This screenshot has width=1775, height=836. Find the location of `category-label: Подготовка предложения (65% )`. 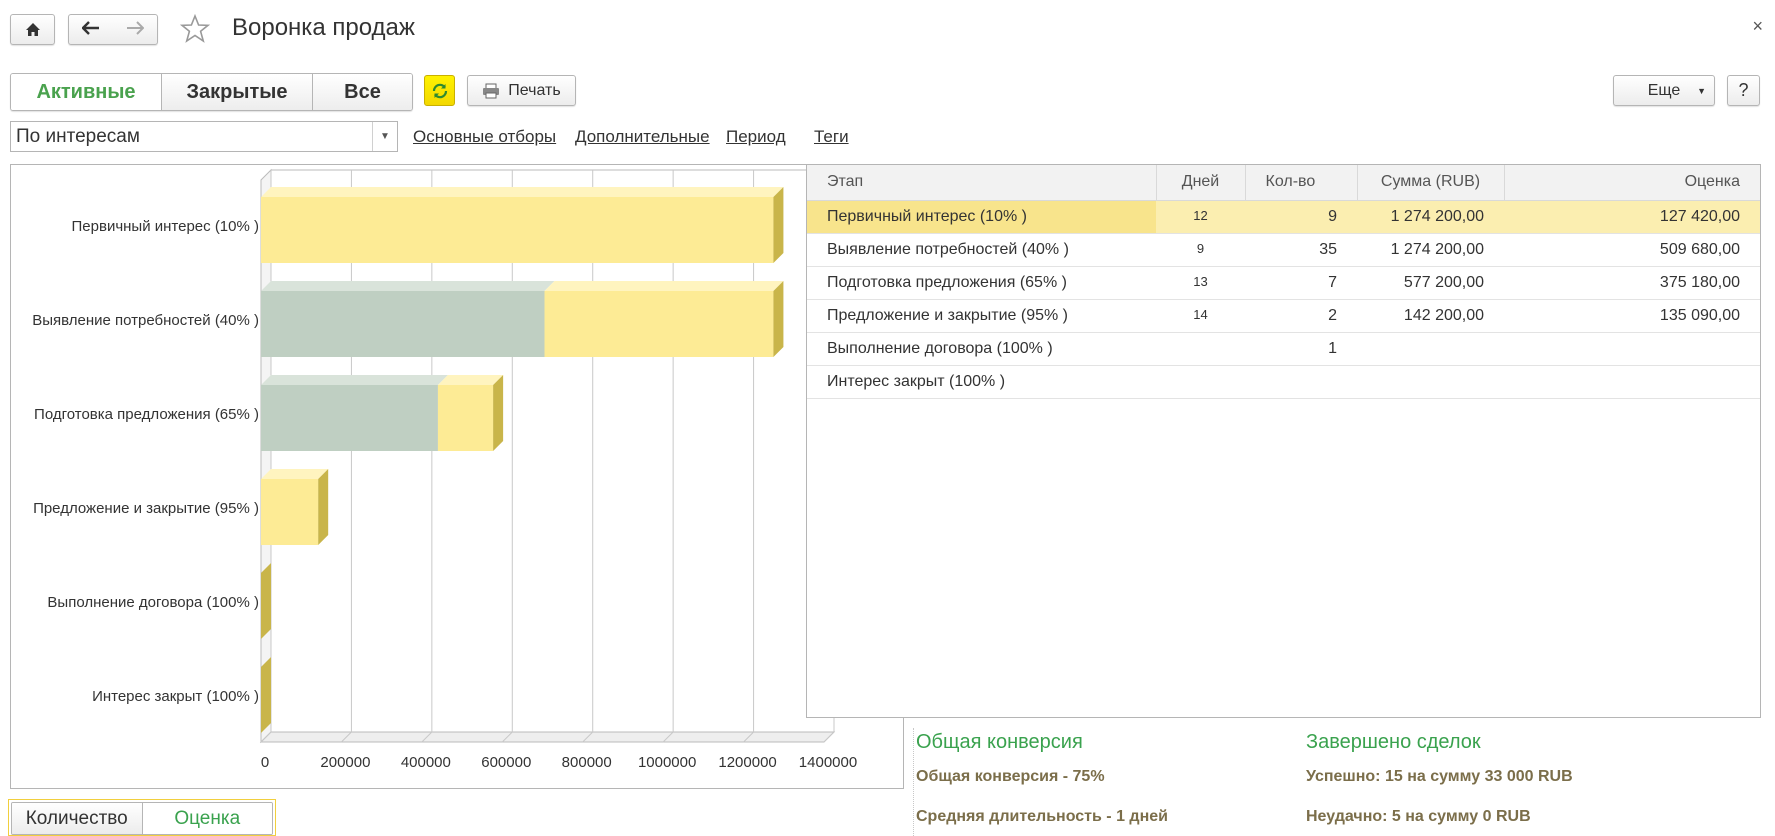

category-label: Подготовка предложения (65% ) is located at coordinates (146, 414).